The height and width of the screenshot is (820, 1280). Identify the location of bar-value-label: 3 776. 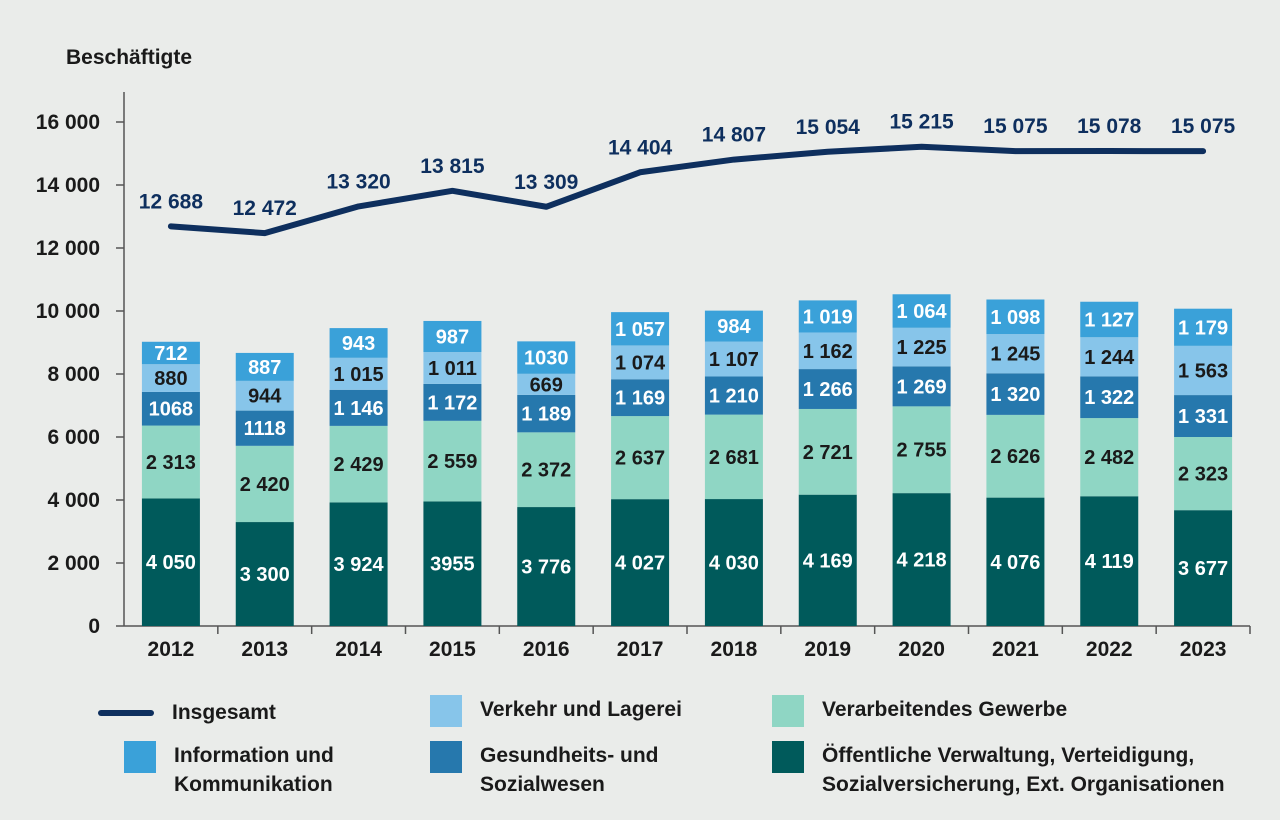
(546, 568).